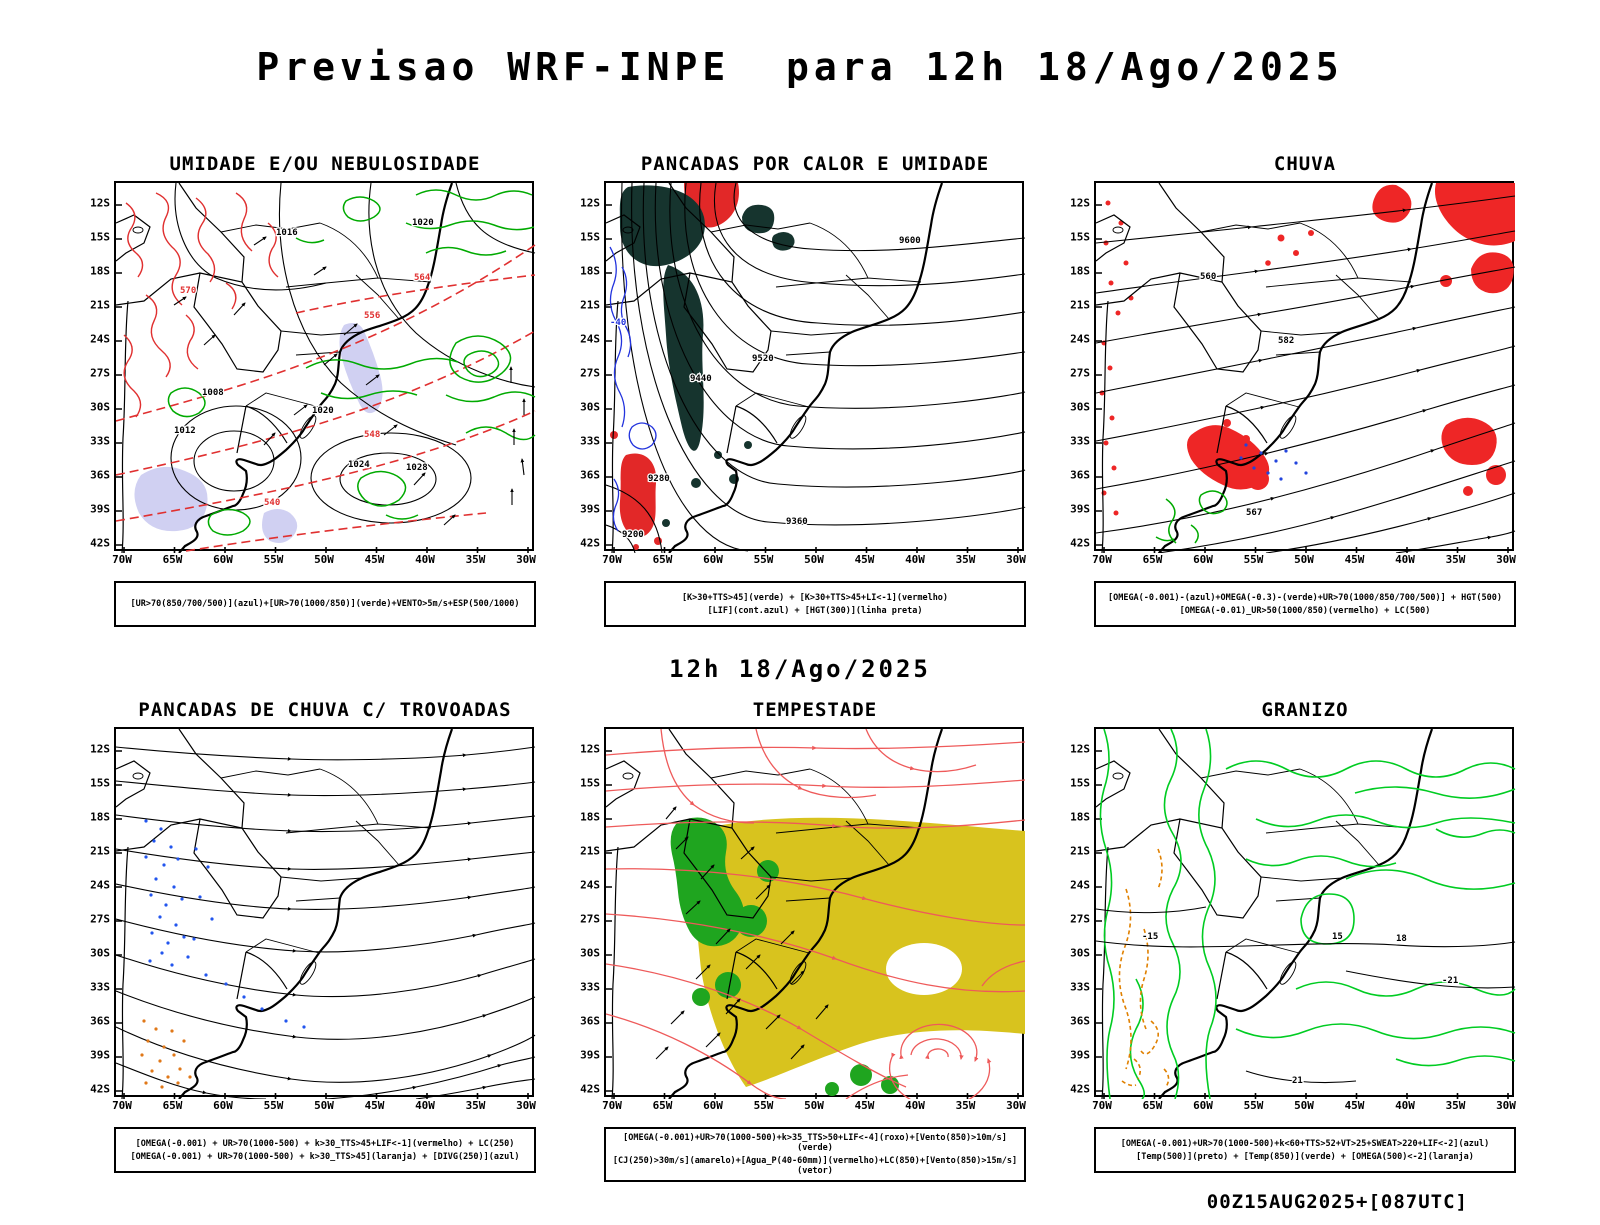 The height and width of the screenshot is (1225, 1600). I want to click on contour-labels: 9600 9520 9440 9360 9280 9200 -40, so click(765, 388).